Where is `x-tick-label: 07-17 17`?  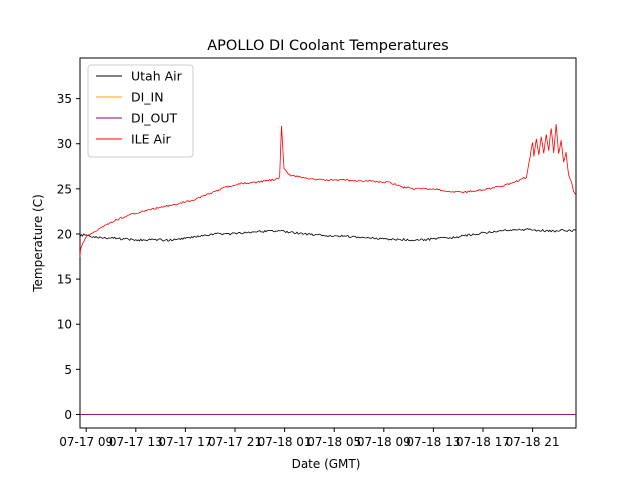 x-tick-label: 07-17 17 is located at coordinates (185, 442).